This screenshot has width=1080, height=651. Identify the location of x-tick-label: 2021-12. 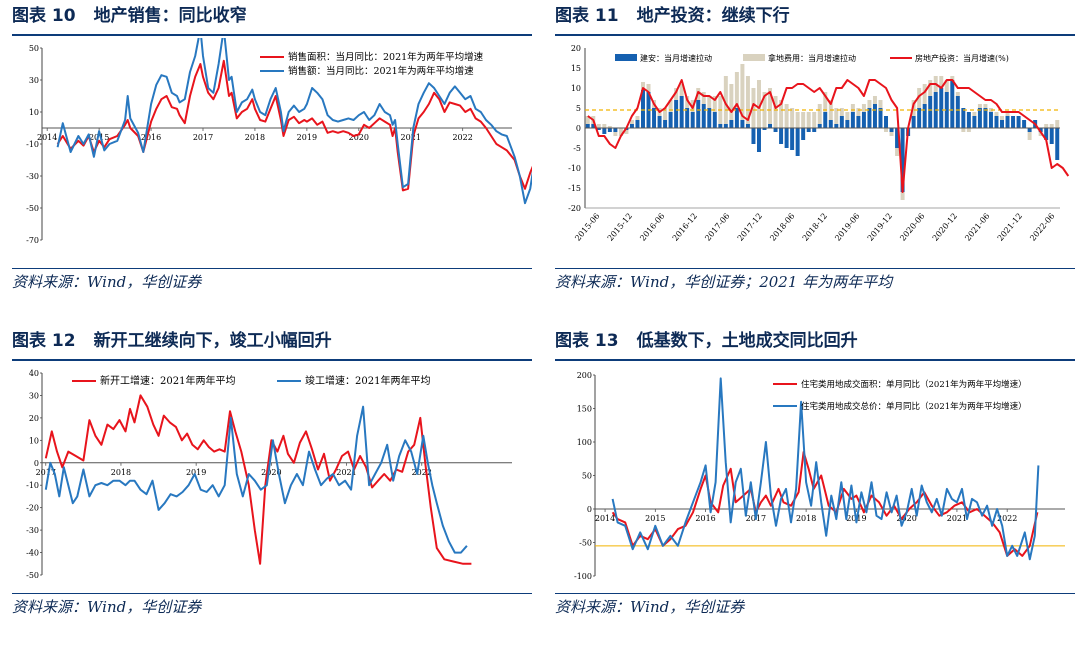
(1010, 227).